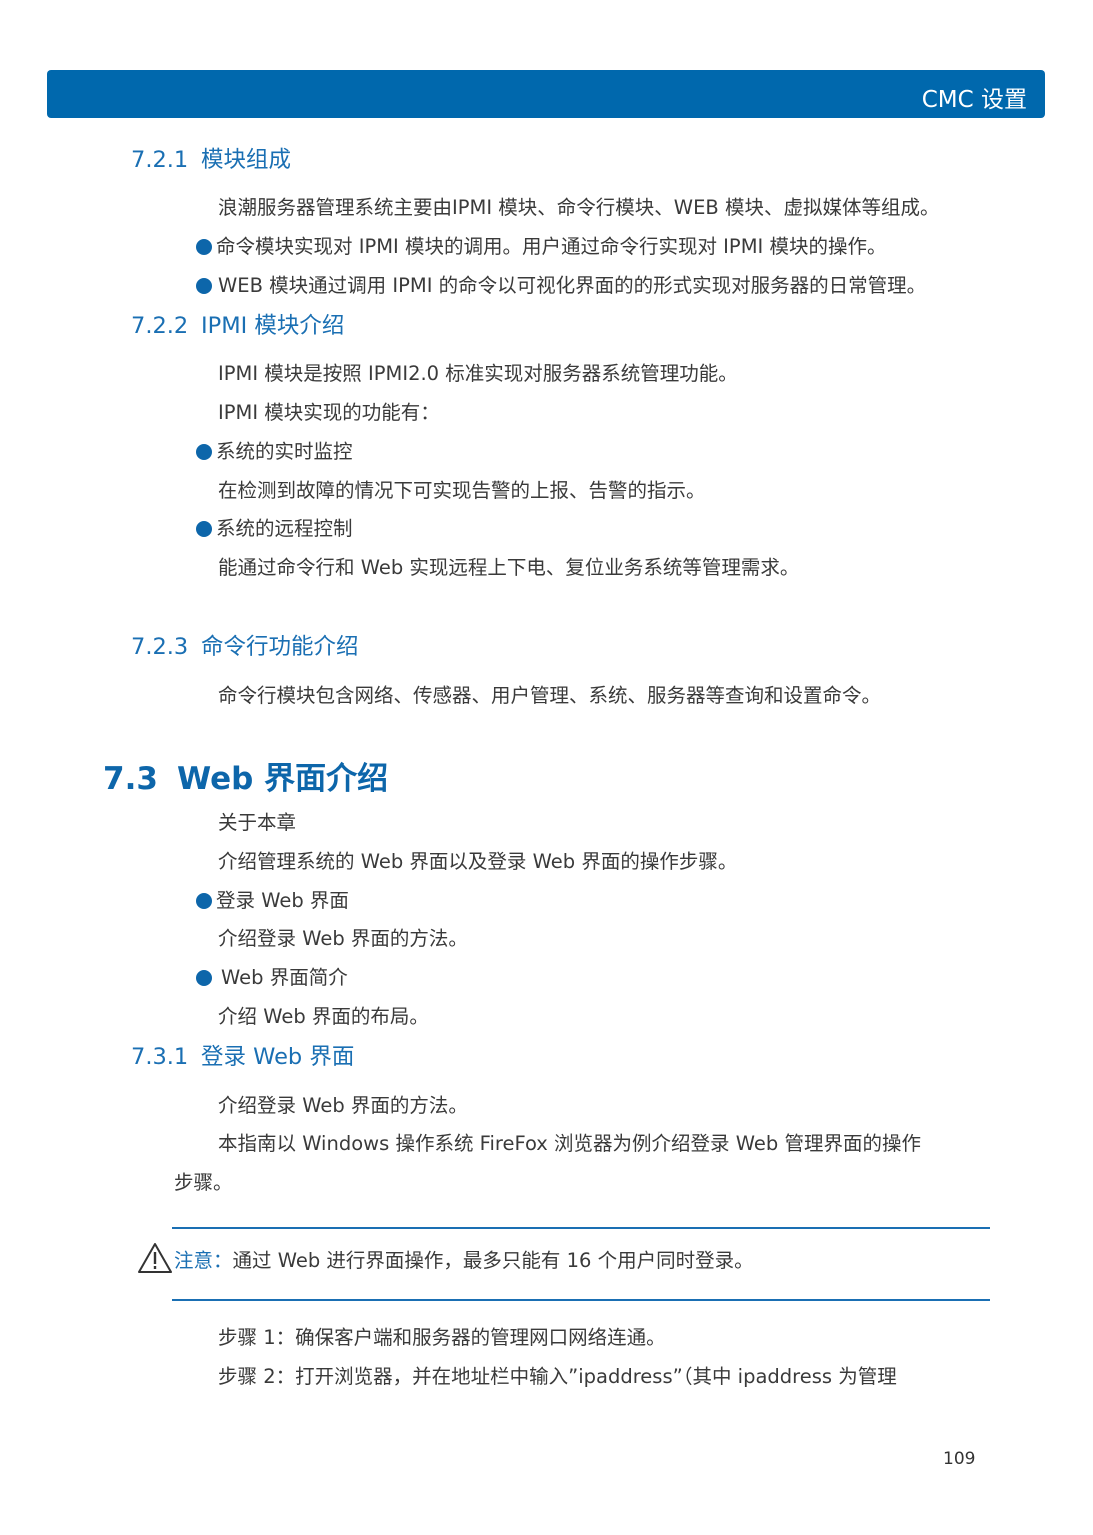 This screenshot has width=1093, height=1535. I want to click on paragraph: 介绍管理系统的 Web 界面以及登录 Web 界面的操作步骤。, so click(478, 861).